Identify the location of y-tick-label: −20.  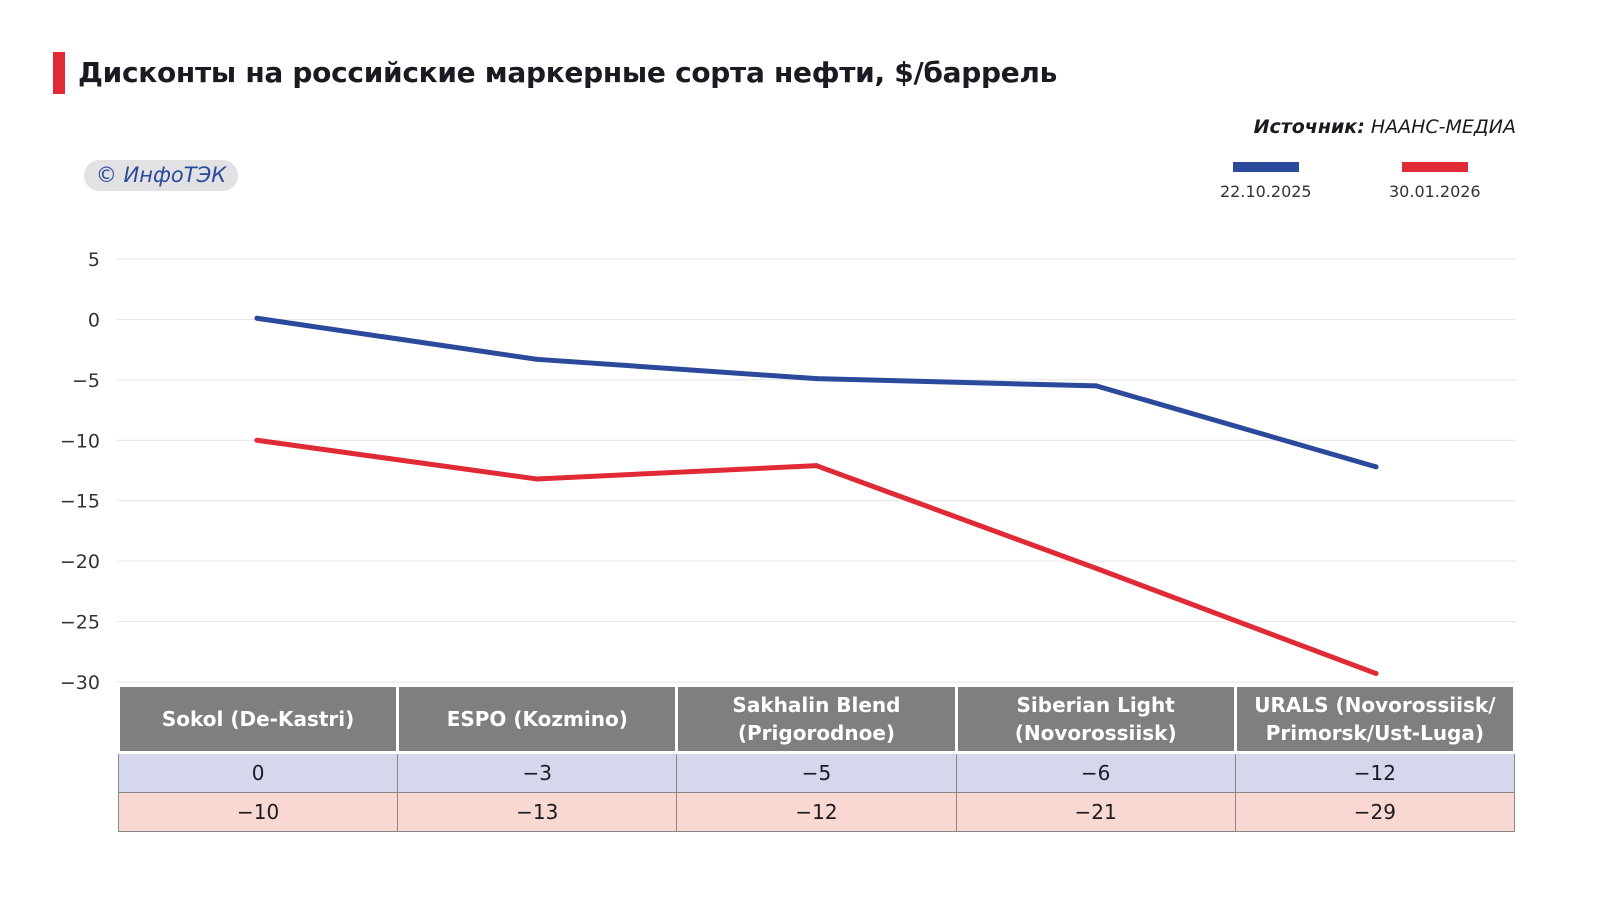
(80, 562).